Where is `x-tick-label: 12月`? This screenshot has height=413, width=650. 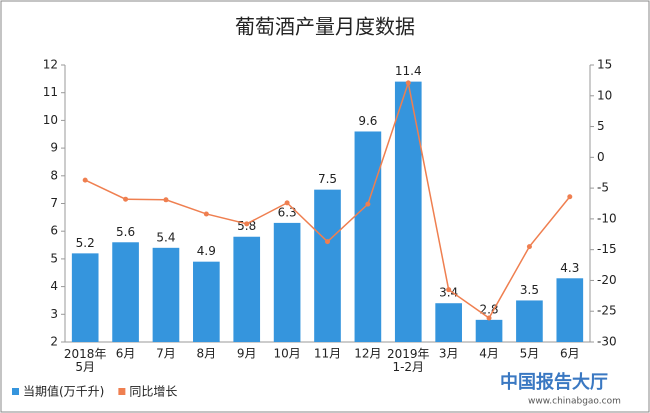 x-tick-label: 12月 is located at coordinates (367, 354).